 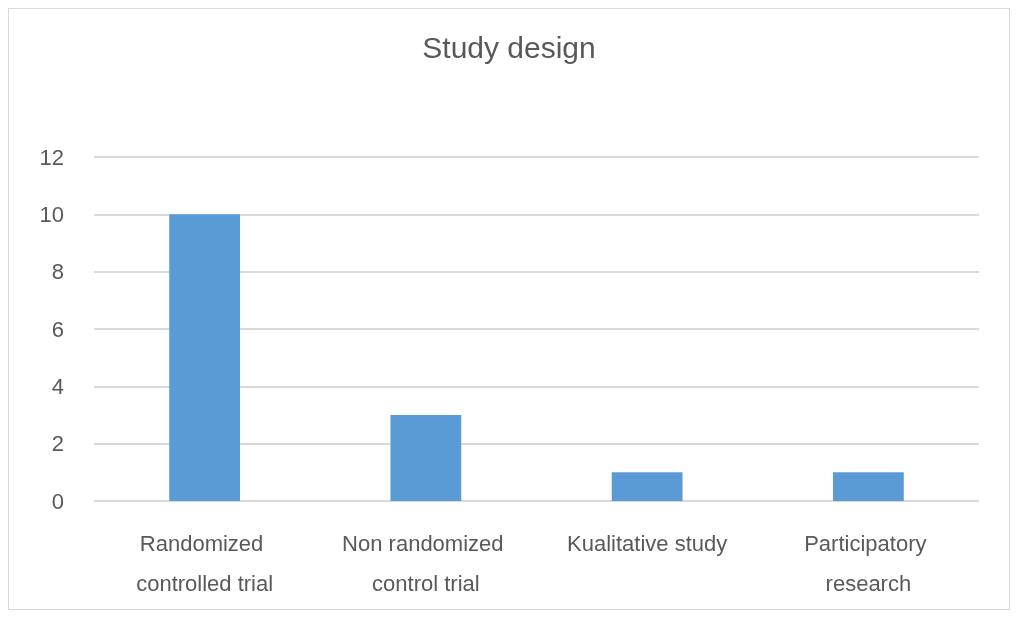 I want to click on chart-title: Study design, so click(x=509, y=47).